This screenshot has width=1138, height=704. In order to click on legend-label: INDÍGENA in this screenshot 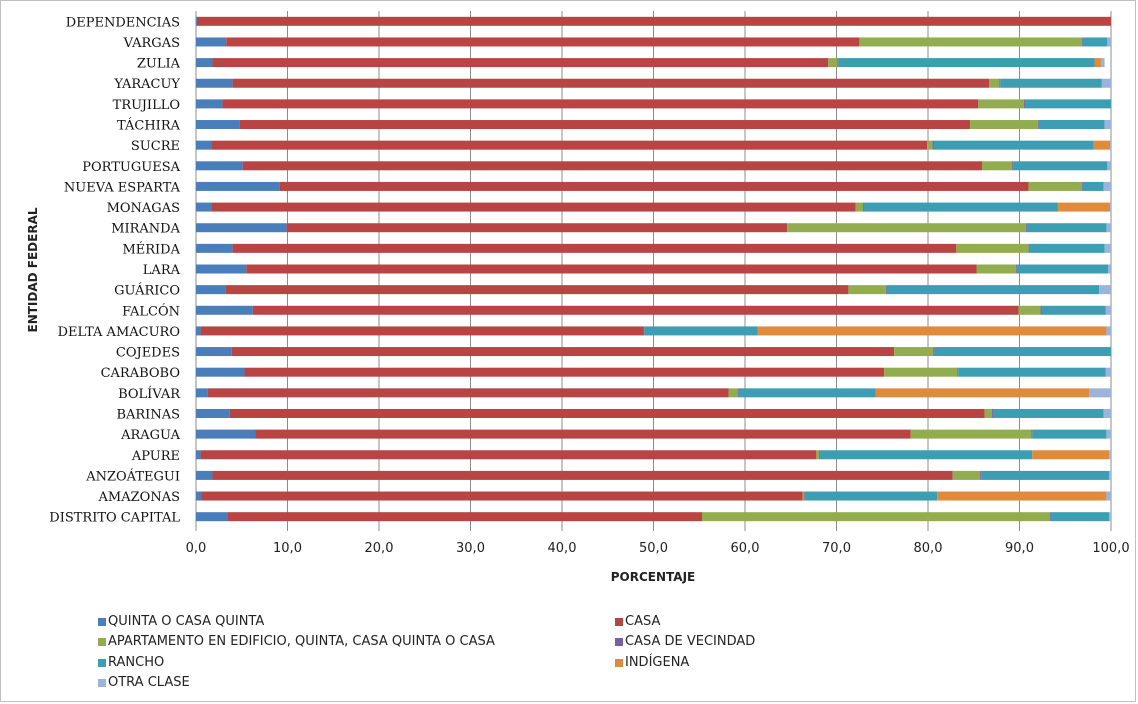, I will do `click(657, 662)`.